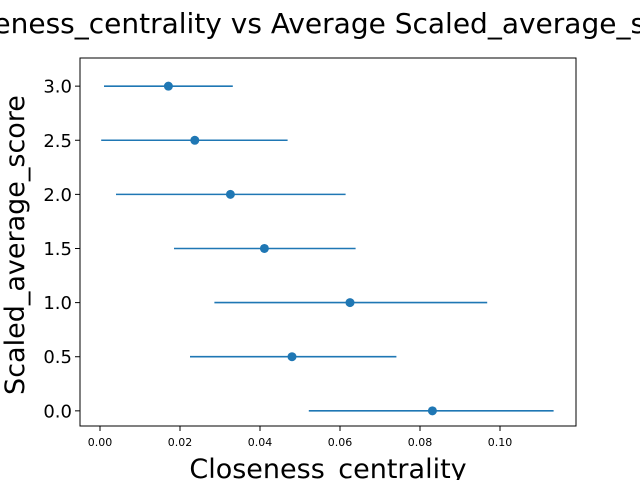 The height and width of the screenshot is (480, 640). What do you see at coordinates (57, 411) in the screenshot?
I see `y-tick-label: 0.0` at bounding box center [57, 411].